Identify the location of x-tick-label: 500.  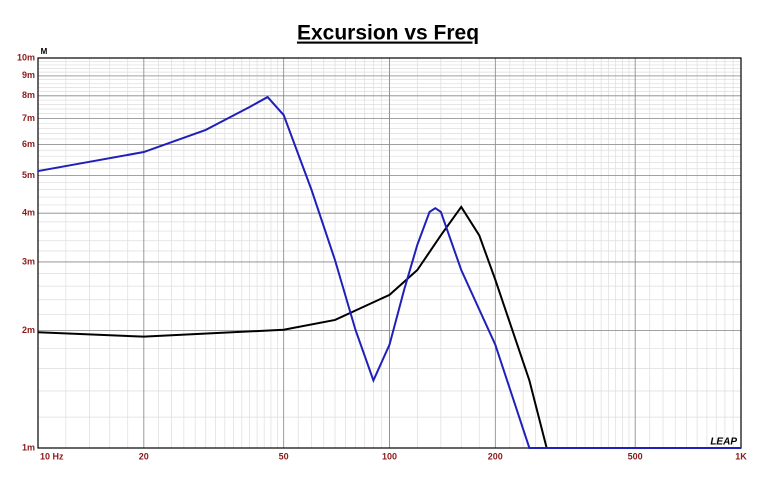
(635, 456).